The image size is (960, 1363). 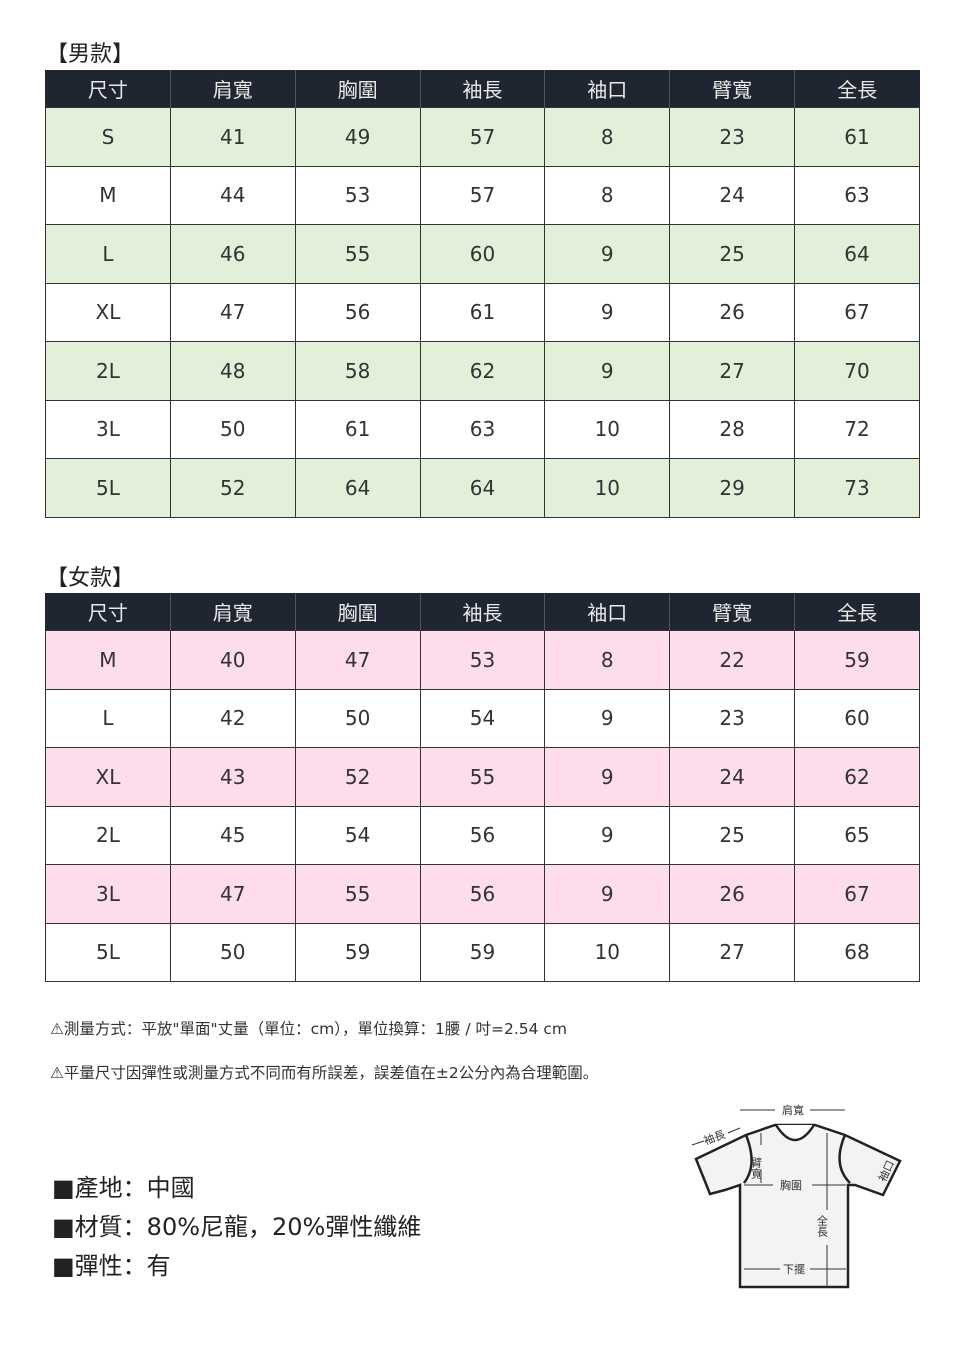 What do you see at coordinates (822, 1226) in the screenshot?
I see `diagram-label-length: 全長` at bounding box center [822, 1226].